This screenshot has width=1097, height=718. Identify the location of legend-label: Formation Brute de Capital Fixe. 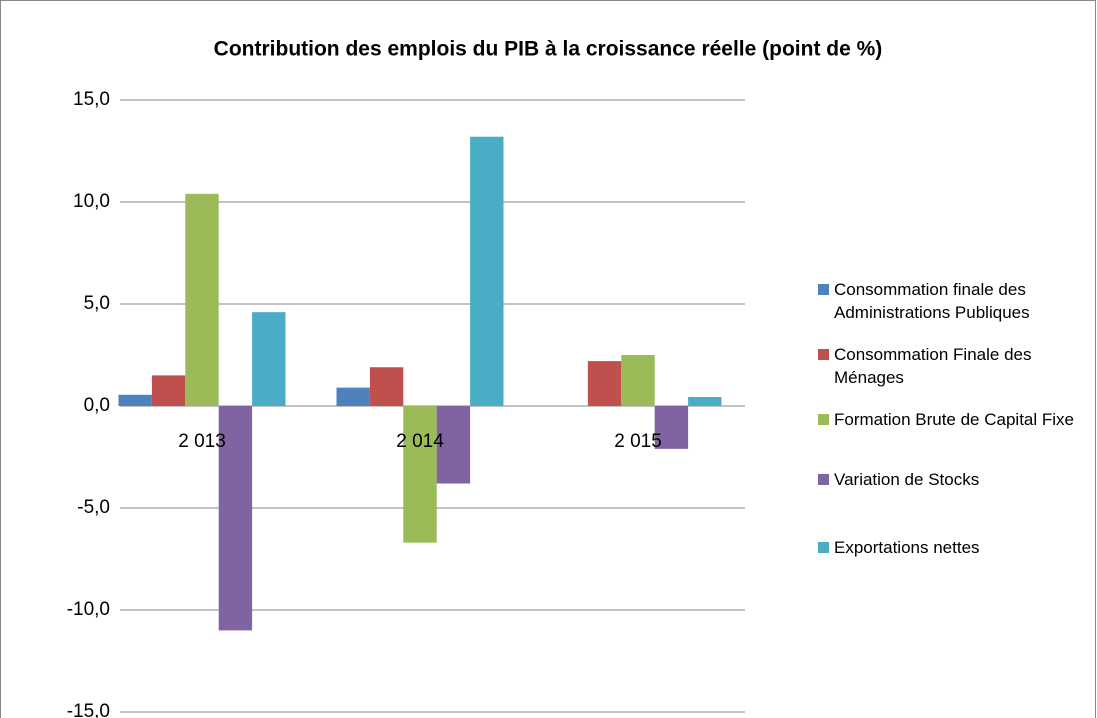
(954, 419).